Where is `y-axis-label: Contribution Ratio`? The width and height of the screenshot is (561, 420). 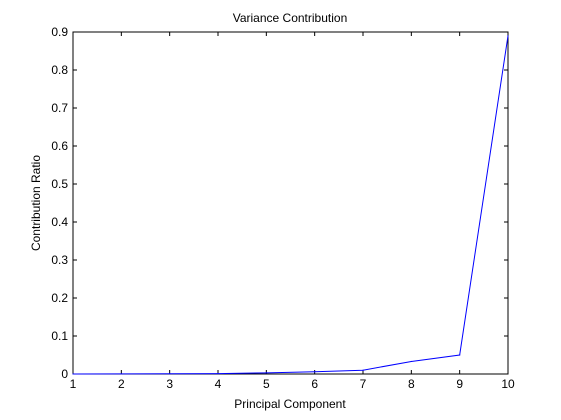 y-axis-label: Contribution Ratio is located at coordinates (36, 203).